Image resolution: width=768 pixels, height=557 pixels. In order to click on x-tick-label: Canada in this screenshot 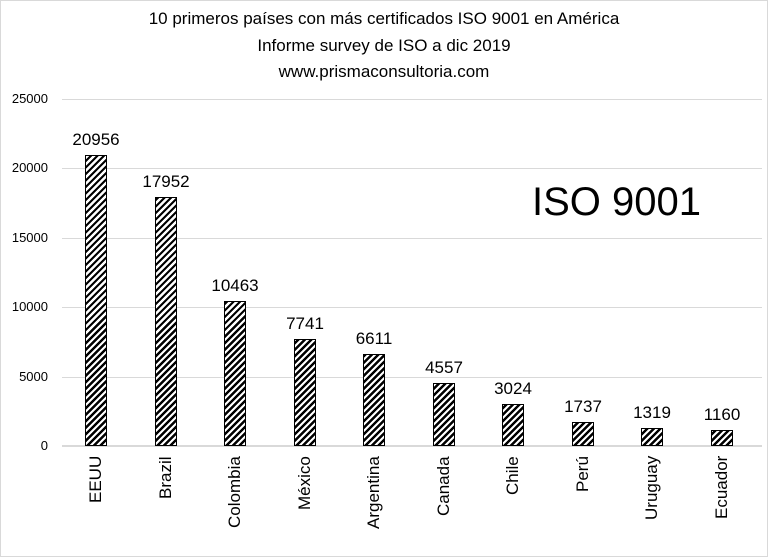, I will do `click(443, 486)`.